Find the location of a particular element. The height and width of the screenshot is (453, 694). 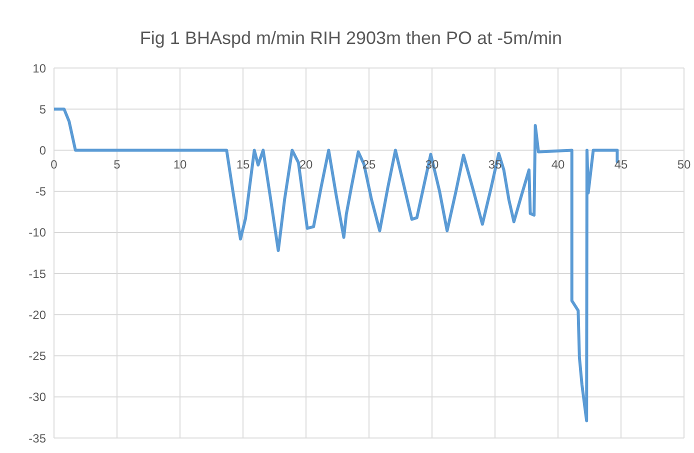

y-tick-label: -30 is located at coordinates (37, 397).